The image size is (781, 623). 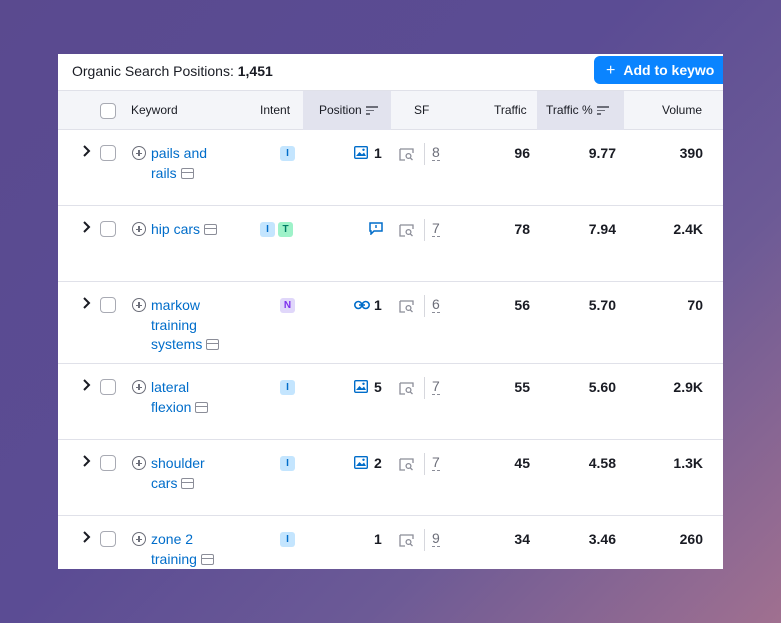 What do you see at coordinates (522, 305) in the screenshot?
I see `traffic-value: 56` at bounding box center [522, 305].